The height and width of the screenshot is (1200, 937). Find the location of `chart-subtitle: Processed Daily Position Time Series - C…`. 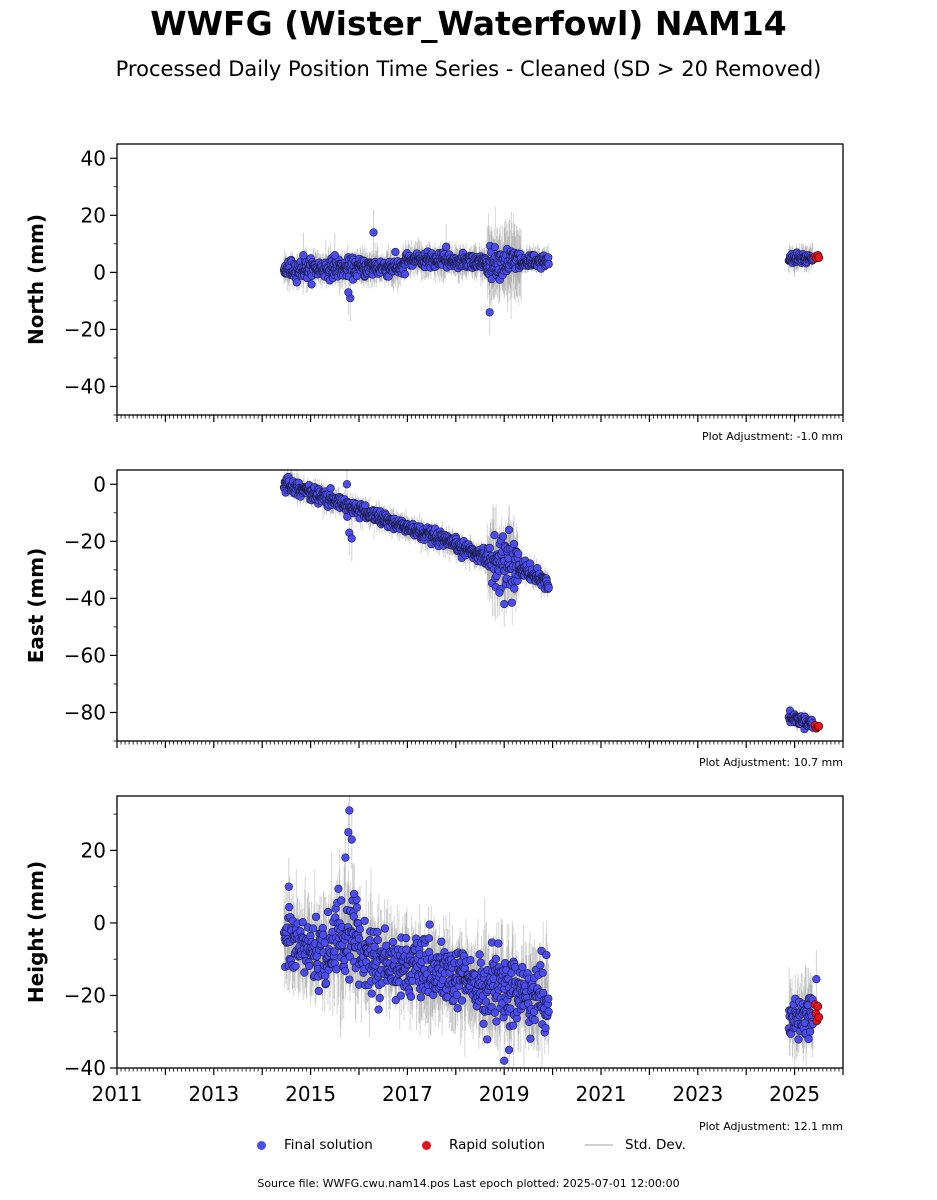

chart-subtitle: Processed Daily Position Time Series - C… is located at coordinates (468, 69).